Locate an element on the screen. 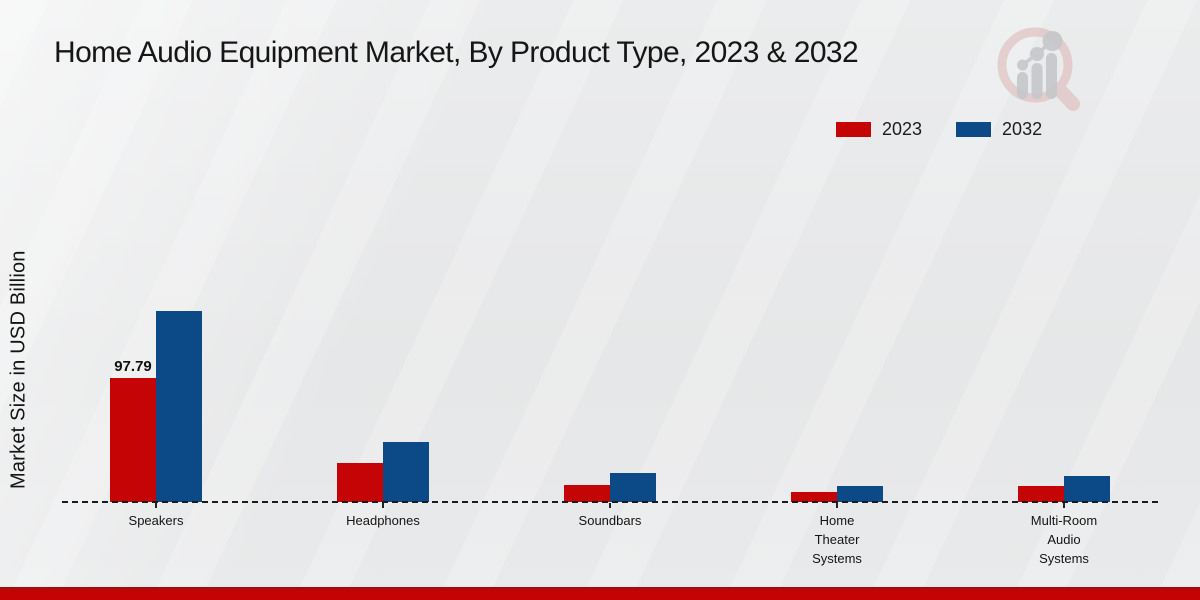  y-axis-label: Market Size in USD Billion is located at coordinates (18, 370).